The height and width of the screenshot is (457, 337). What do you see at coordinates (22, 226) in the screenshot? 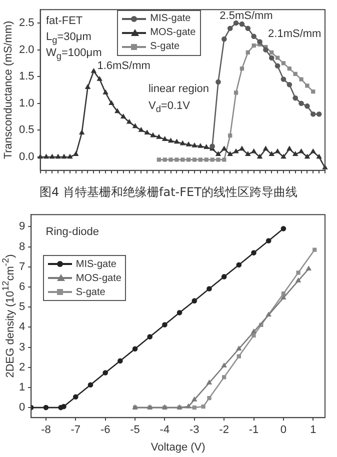
I see `y-tick-label: 9` at bounding box center [22, 226].